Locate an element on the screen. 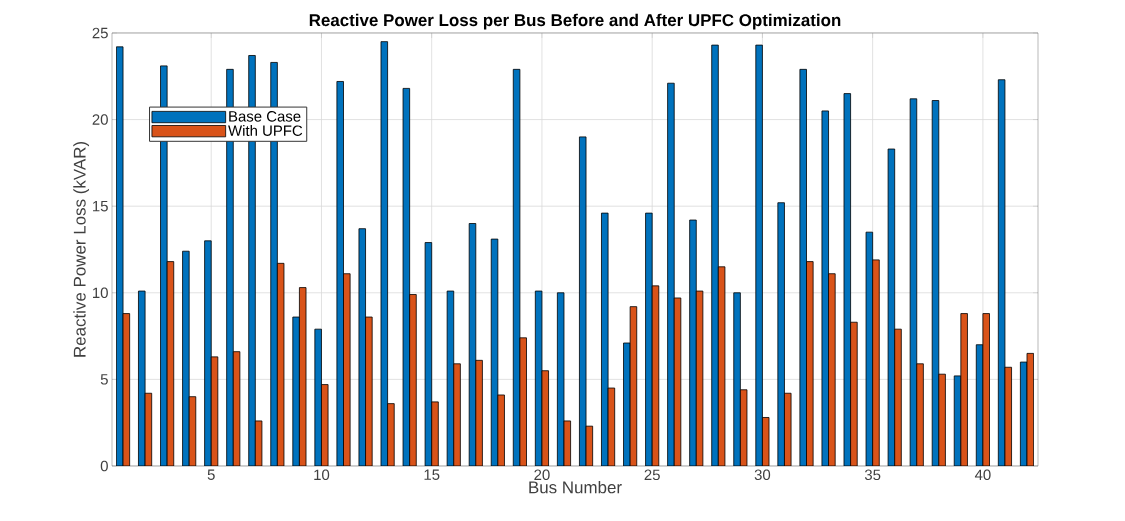  x-axis-title: Bus Number is located at coordinates (575, 487).